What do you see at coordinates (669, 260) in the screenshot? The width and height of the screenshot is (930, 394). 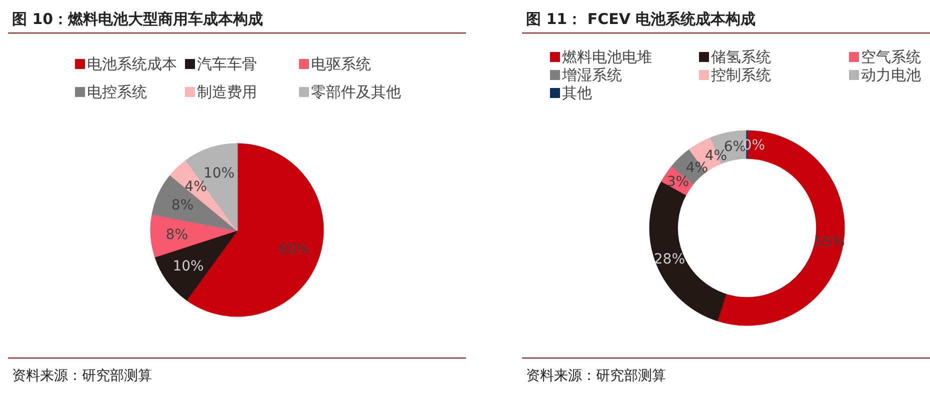 I see `data-label: 28%` at bounding box center [669, 260].